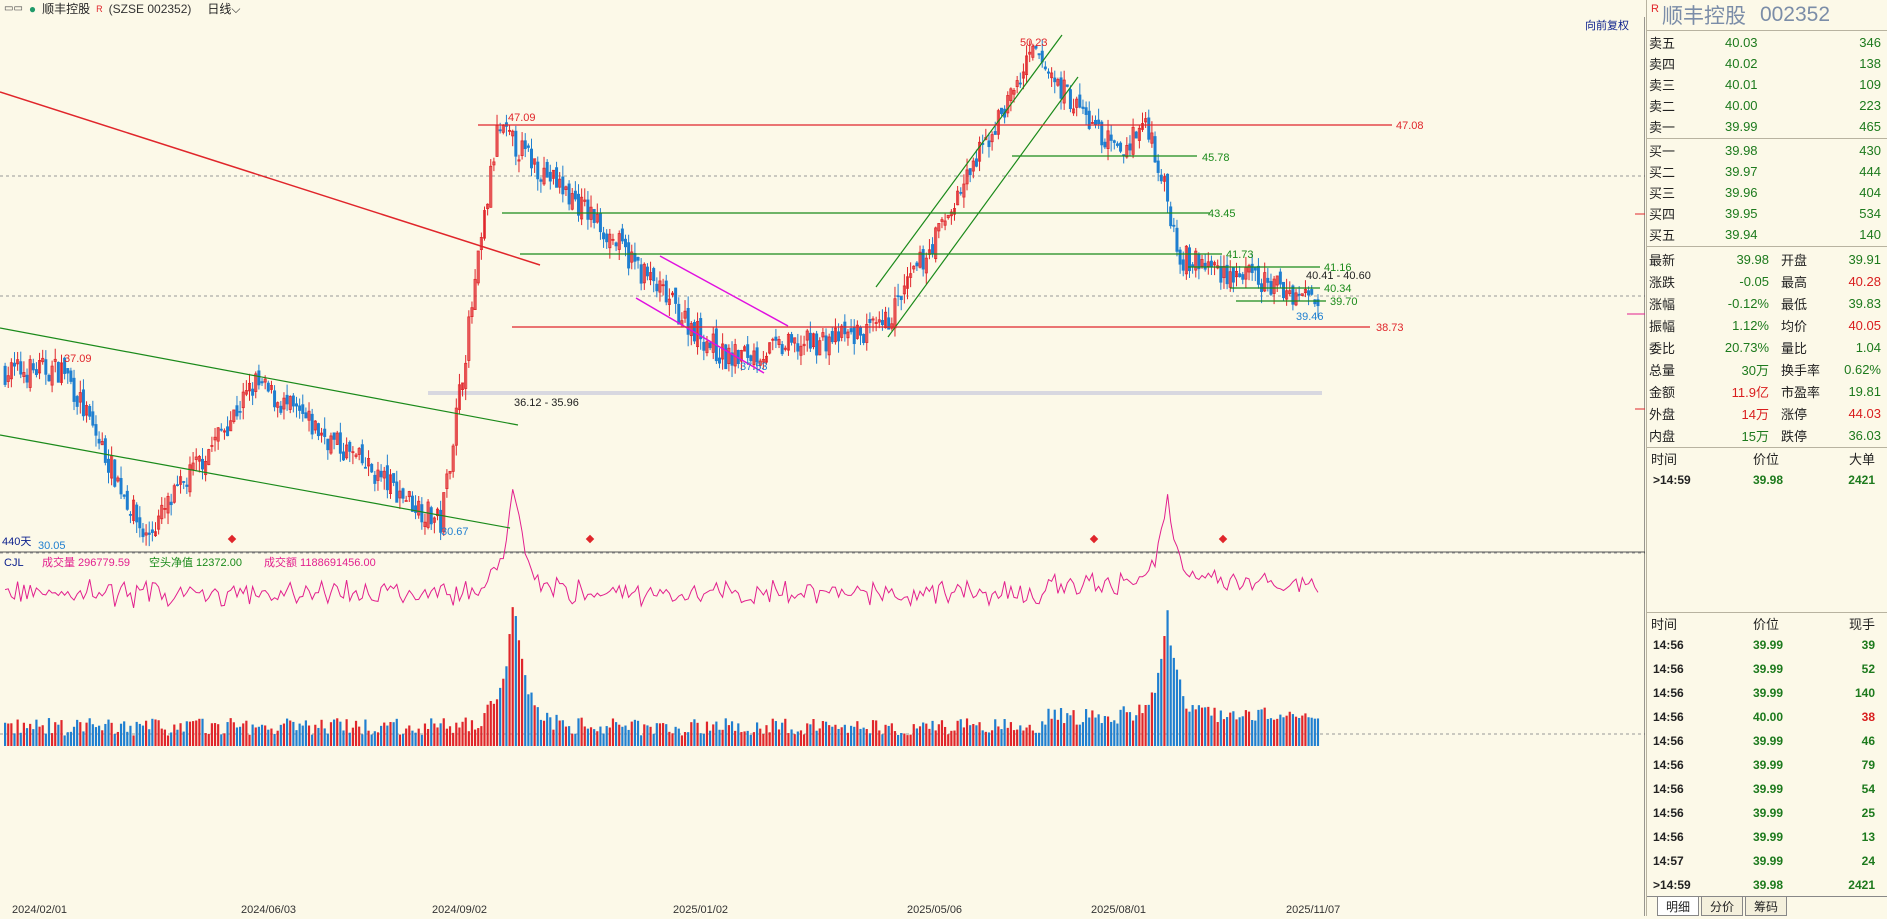 This screenshot has width=1887, height=919. Describe the element at coordinates (1668, 765) in the screenshot. I see `tick-time: 14:56` at that location.